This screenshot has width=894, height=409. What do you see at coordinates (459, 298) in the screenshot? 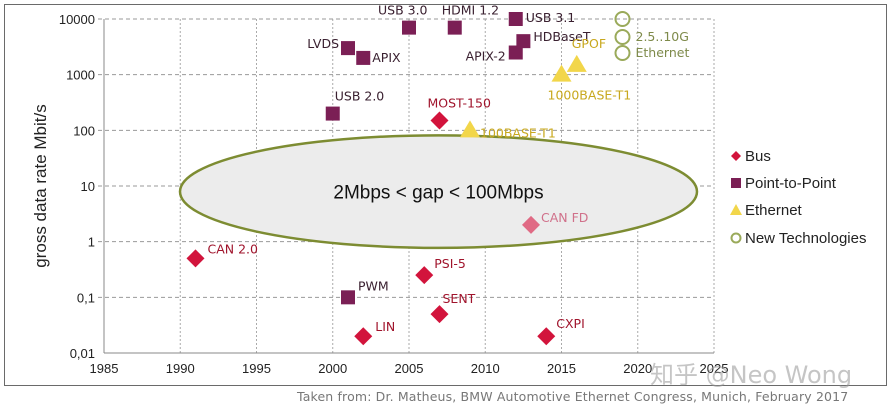
I see `data-label: SENT` at bounding box center [459, 298].